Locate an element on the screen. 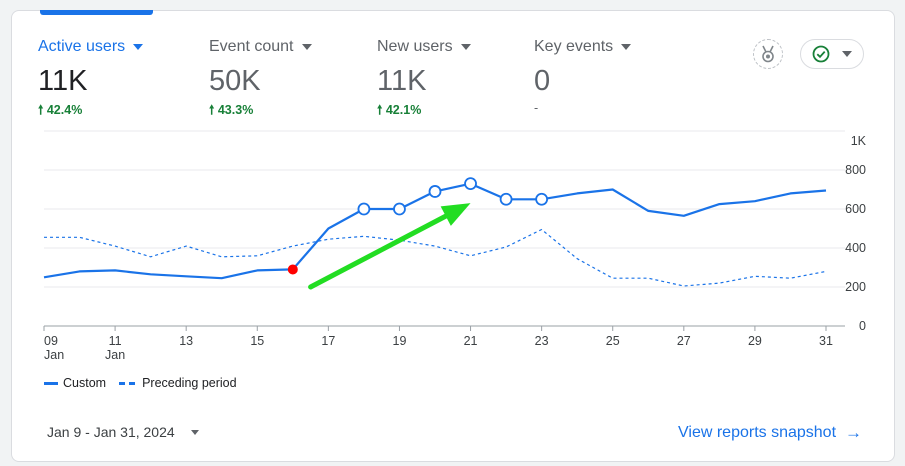 This screenshot has height=466, width=905. metric-delta: 🠕 43.3% is located at coordinates (231, 110).